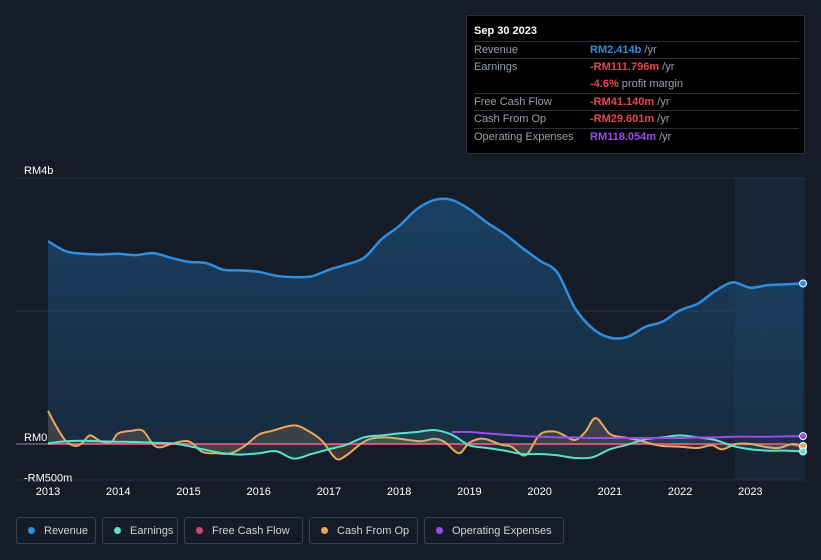 The width and height of the screenshot is (821, 560). Describe the element at coordinates (152, 530) in the screenshot. I see `legend-label: Earnings` at that location.